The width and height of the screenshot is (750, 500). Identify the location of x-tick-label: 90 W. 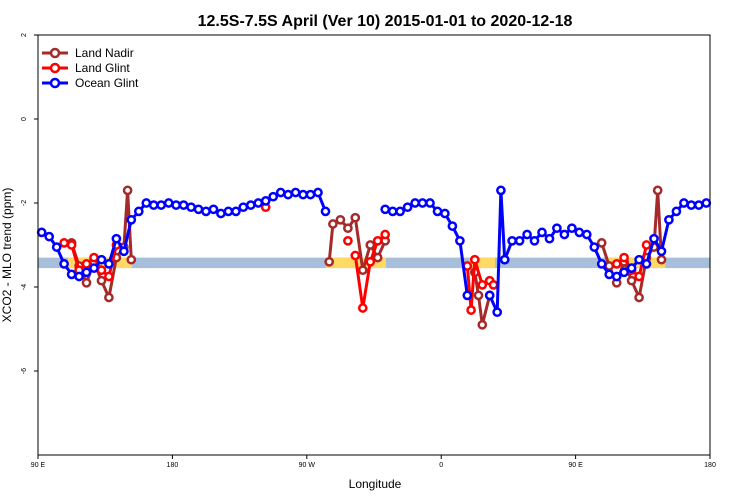
(307, 465).